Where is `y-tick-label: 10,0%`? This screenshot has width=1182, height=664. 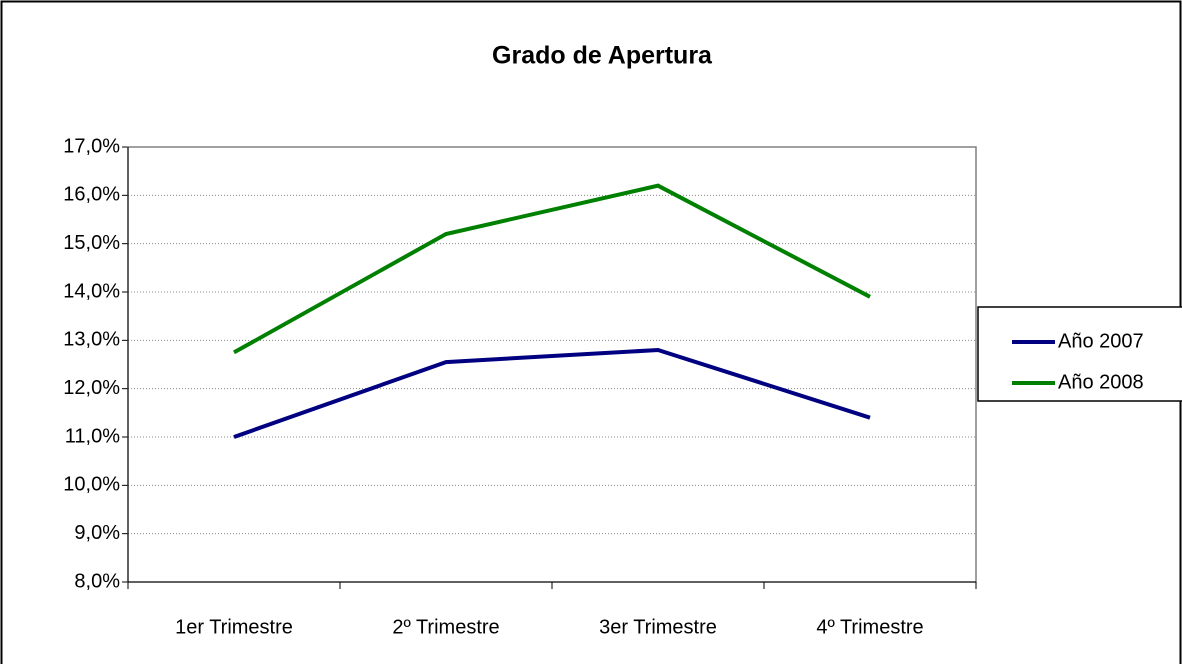
y-tick-label: 10,0% is located at coordinates (91, 485).